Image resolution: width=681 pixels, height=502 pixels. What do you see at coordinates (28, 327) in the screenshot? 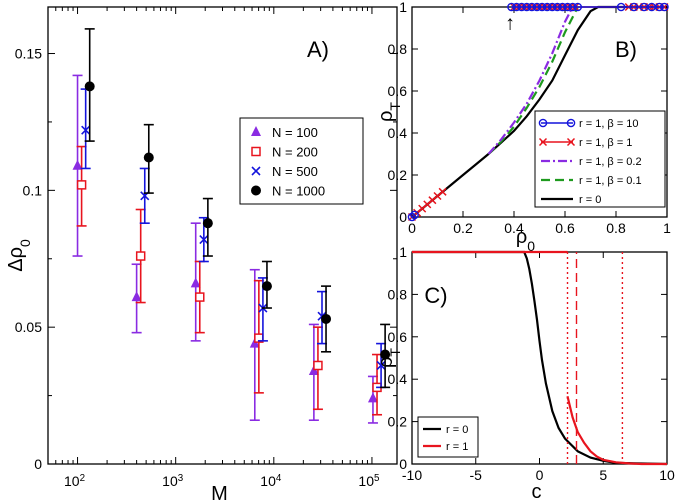
I see `y-tick-label: 0.05` at bounding box center [28, 327].